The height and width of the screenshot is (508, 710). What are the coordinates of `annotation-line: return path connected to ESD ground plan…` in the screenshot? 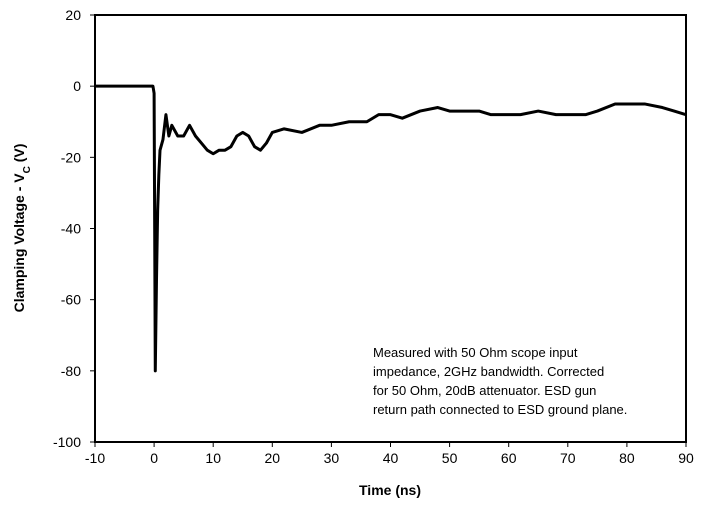 It's located at (500, 409).